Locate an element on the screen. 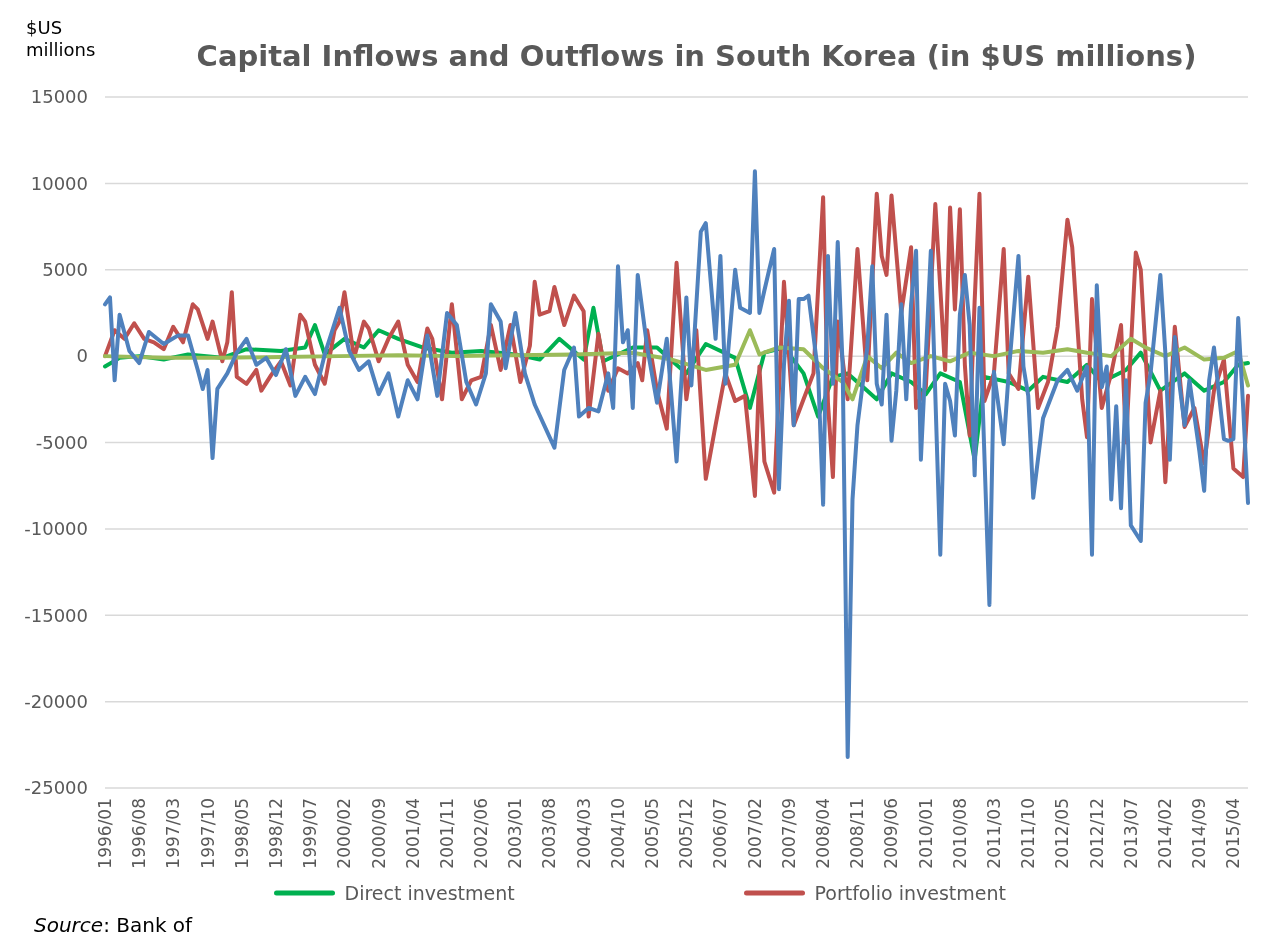  x-tick-label: 2003/08 is located at coordinates (549, 833).